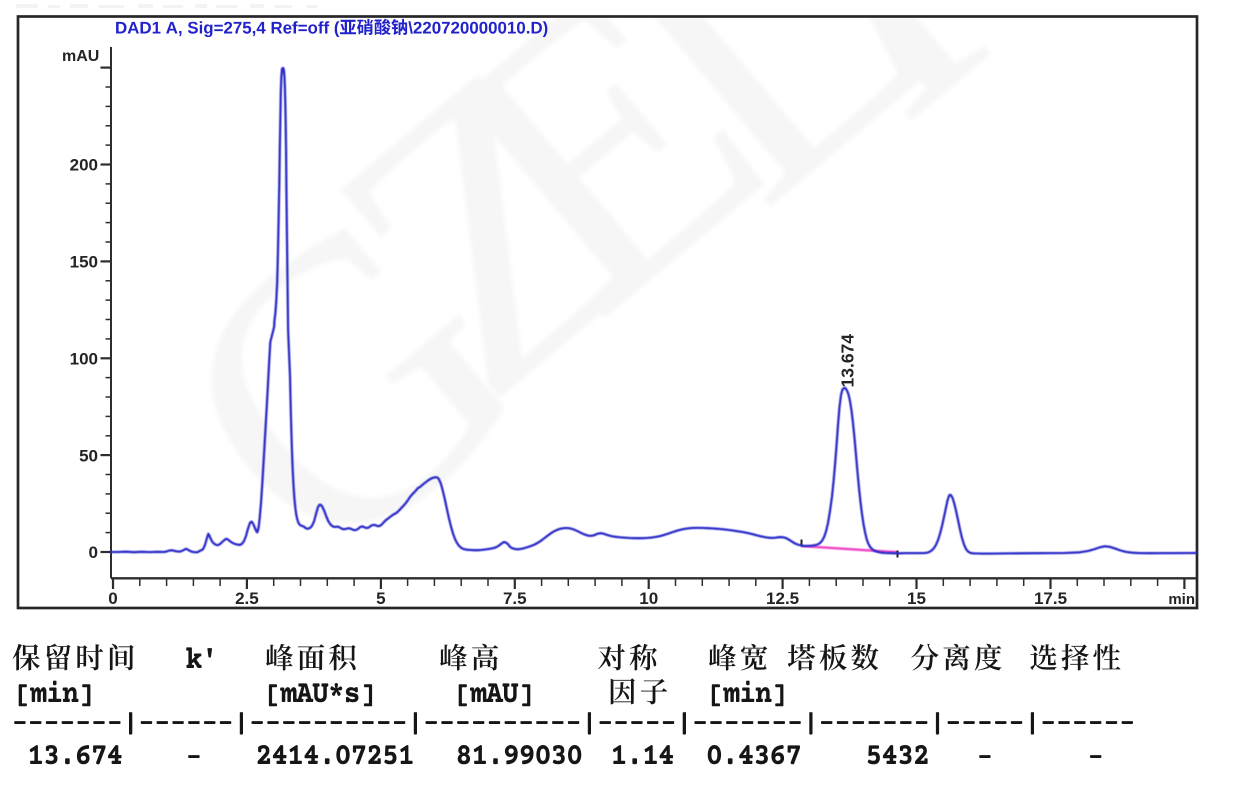  I want to click on svg-text: 200, so click(84, 165).